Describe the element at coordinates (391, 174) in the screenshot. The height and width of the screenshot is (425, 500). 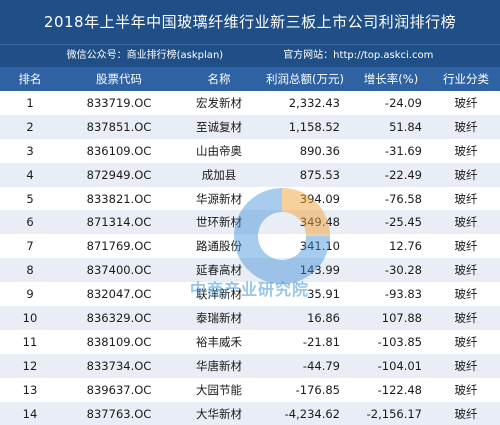
I see `cell-growth: -22.49` at that location.